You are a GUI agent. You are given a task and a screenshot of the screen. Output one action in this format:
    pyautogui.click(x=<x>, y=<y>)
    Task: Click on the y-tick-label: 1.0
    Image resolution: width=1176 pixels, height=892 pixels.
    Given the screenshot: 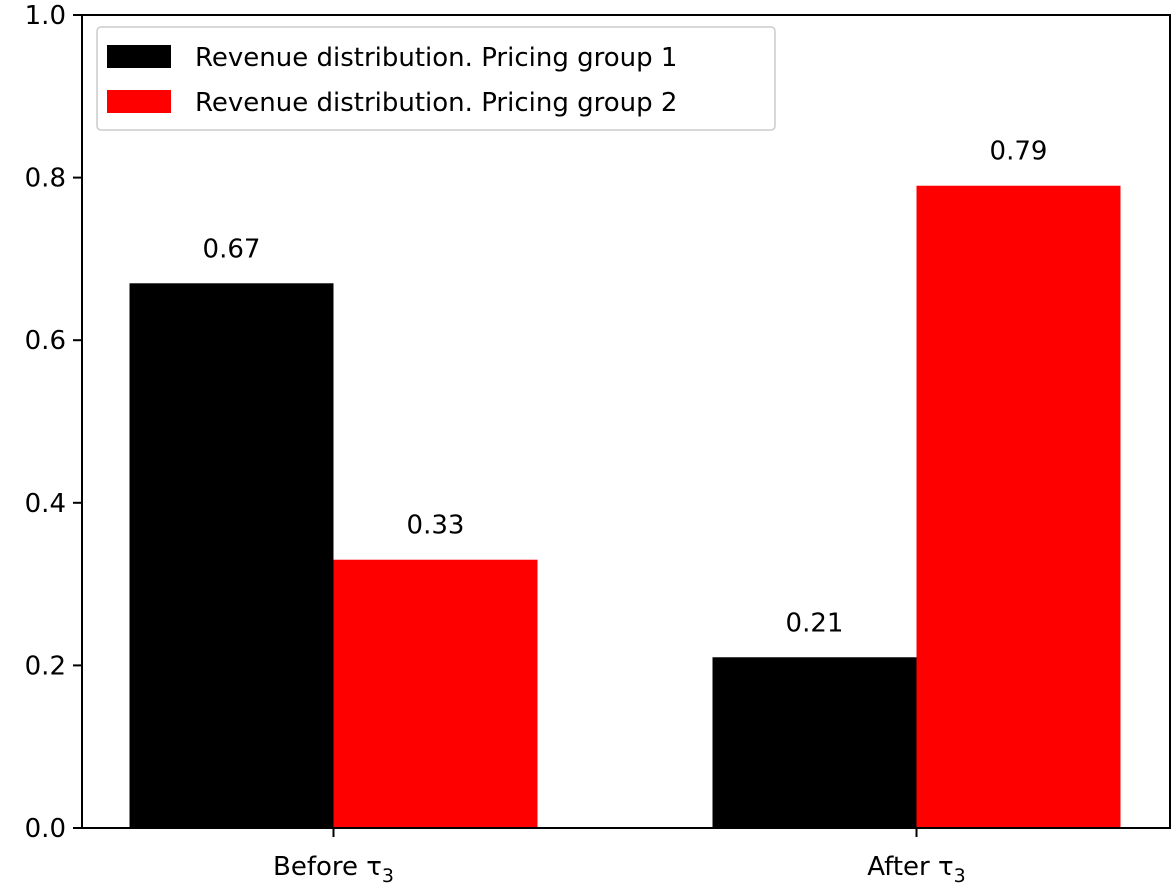 What is the action you would take?
    pyautogui.click(x=45, y=16)
    